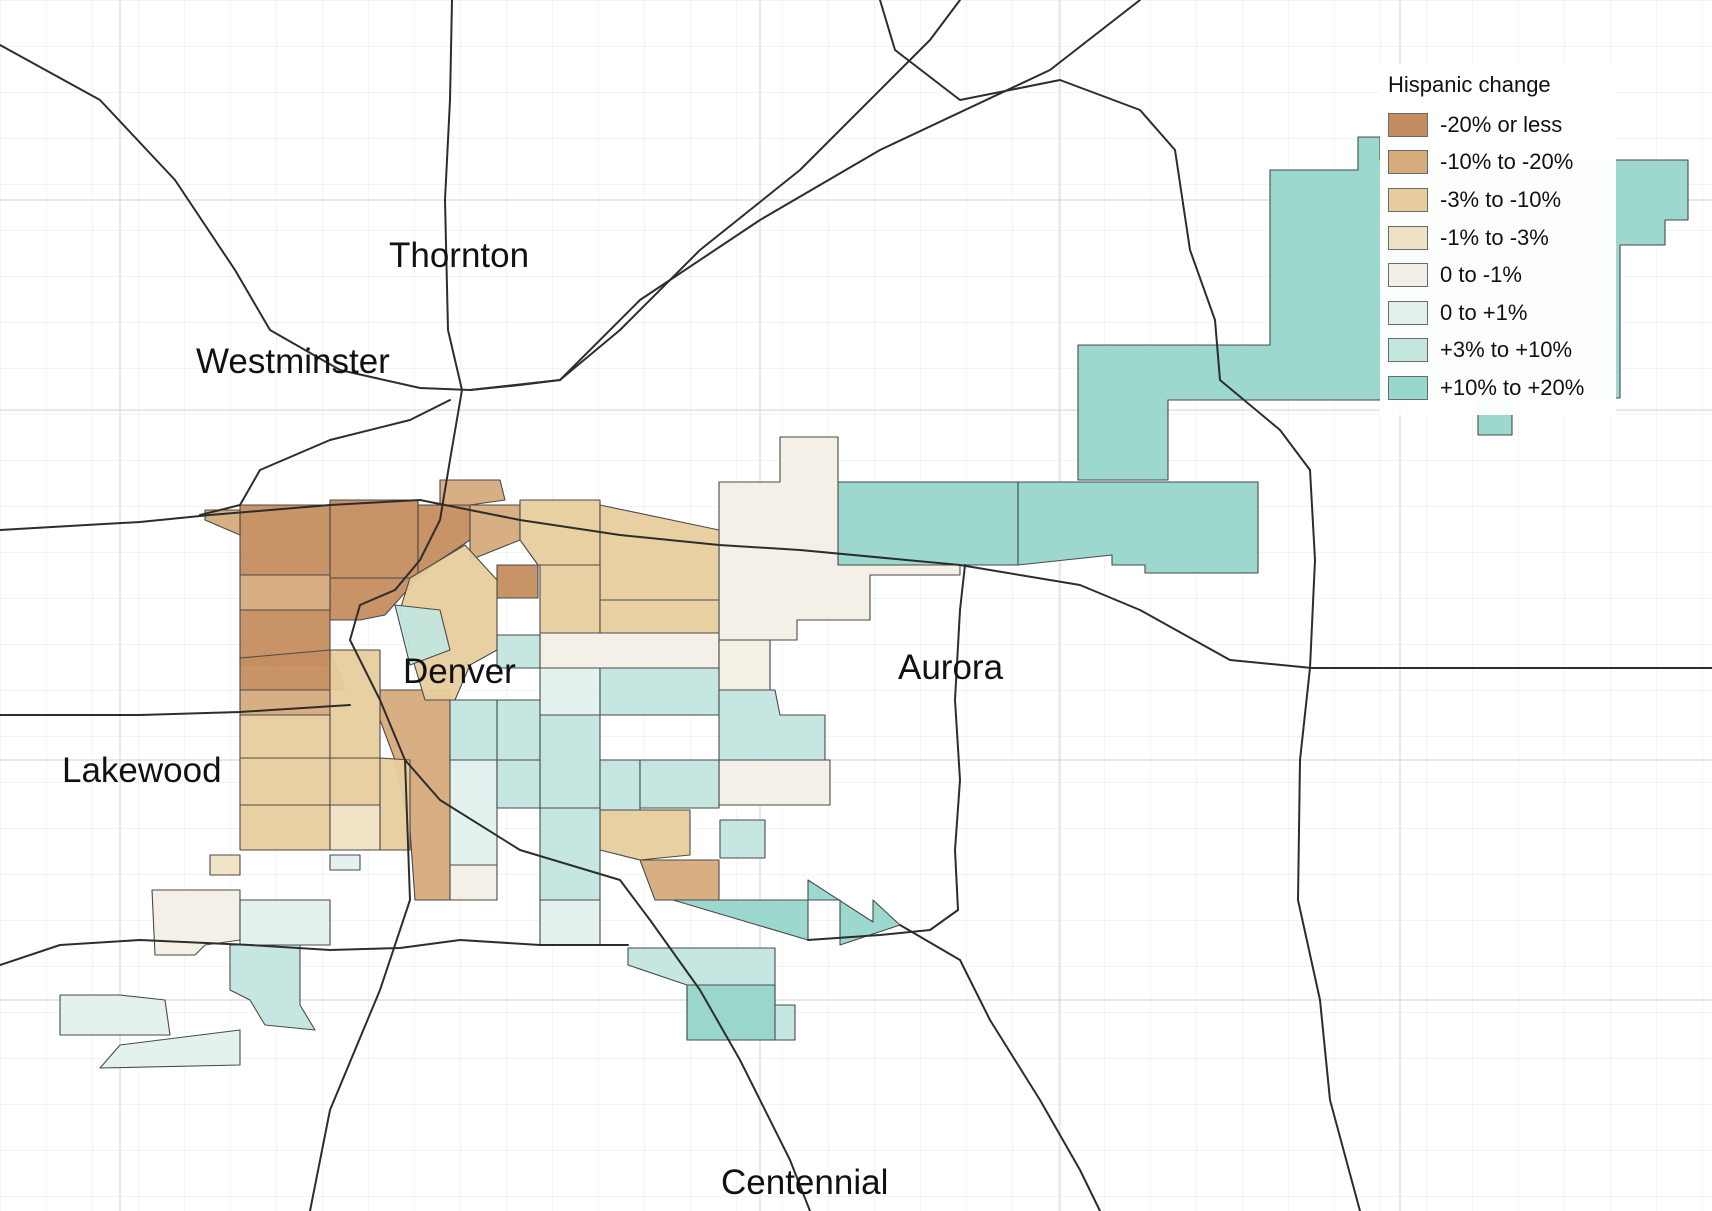 The width and height of the screenshot is (1712, 1211). What do you see at coordinates (175, 710) in the screenshot?
I see `highway-6th` at bounding box center [175, 710].